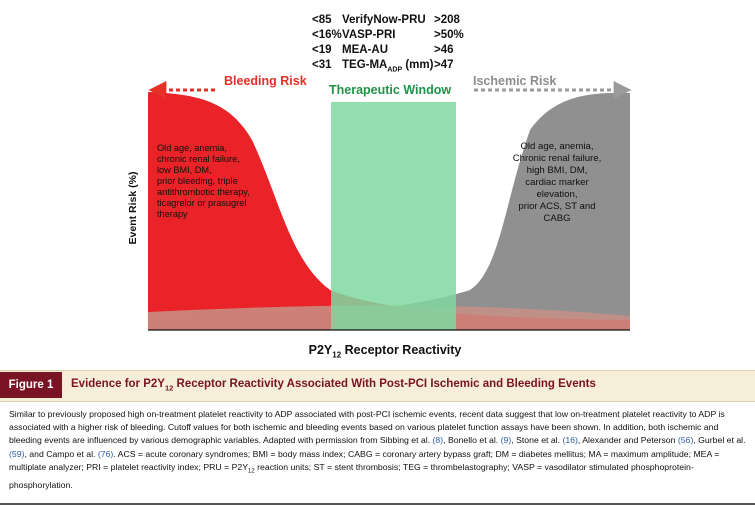 This screenshot has height=506, width=755. I want to click on reference-link: (76), so click(105, 453).